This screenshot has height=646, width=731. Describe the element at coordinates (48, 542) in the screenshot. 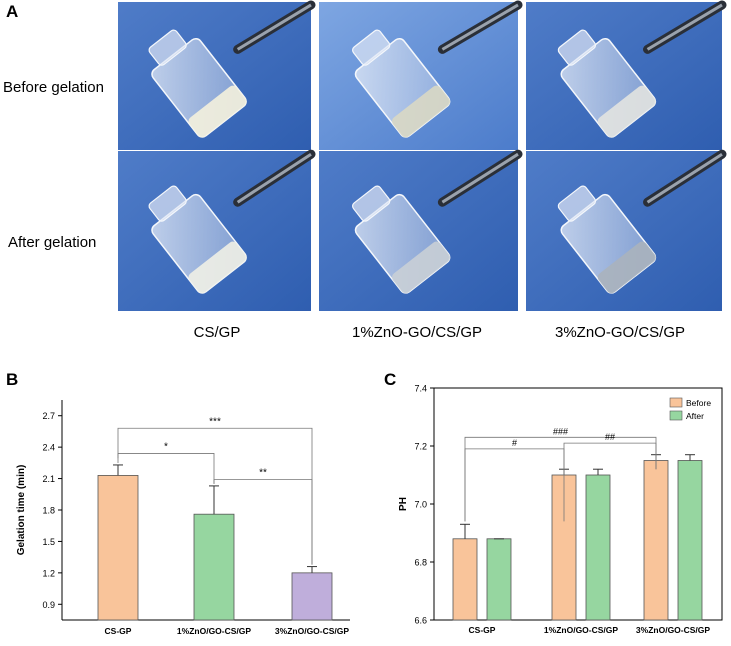

I see `y-tick-label-2: 1.5` at that location.